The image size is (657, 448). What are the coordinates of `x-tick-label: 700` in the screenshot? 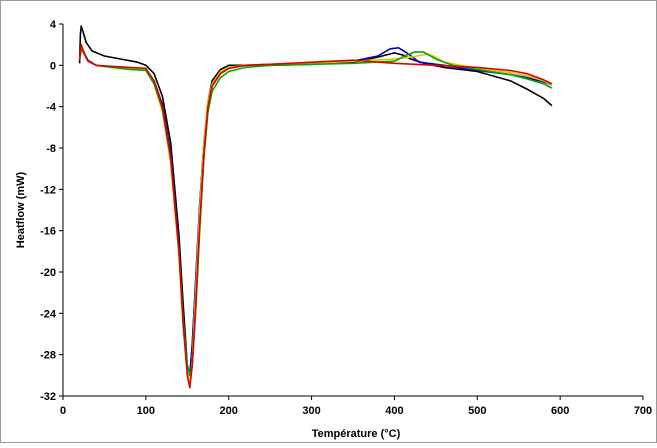 It's located at (643, 411).